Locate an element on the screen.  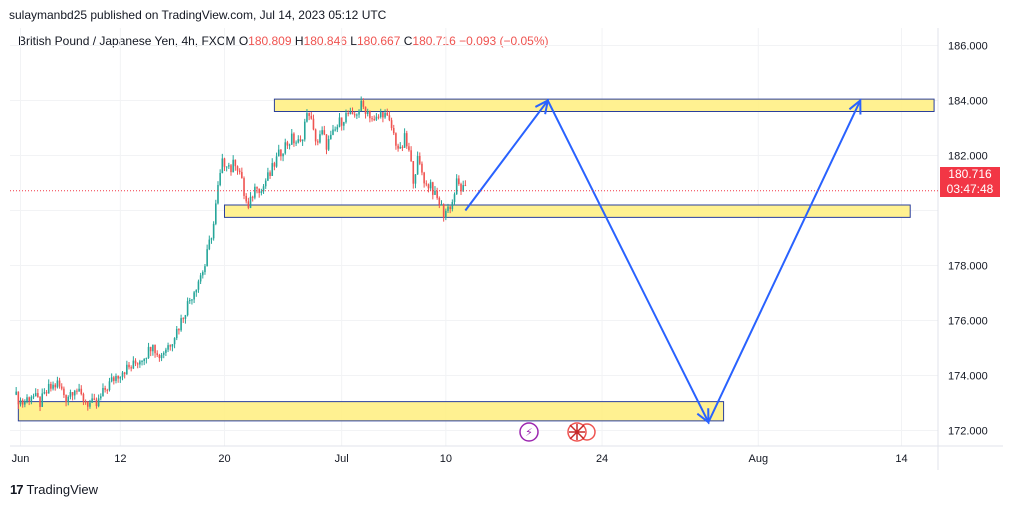
tradingview-footer: 17 TradingView is located at coordinates (54, 489).